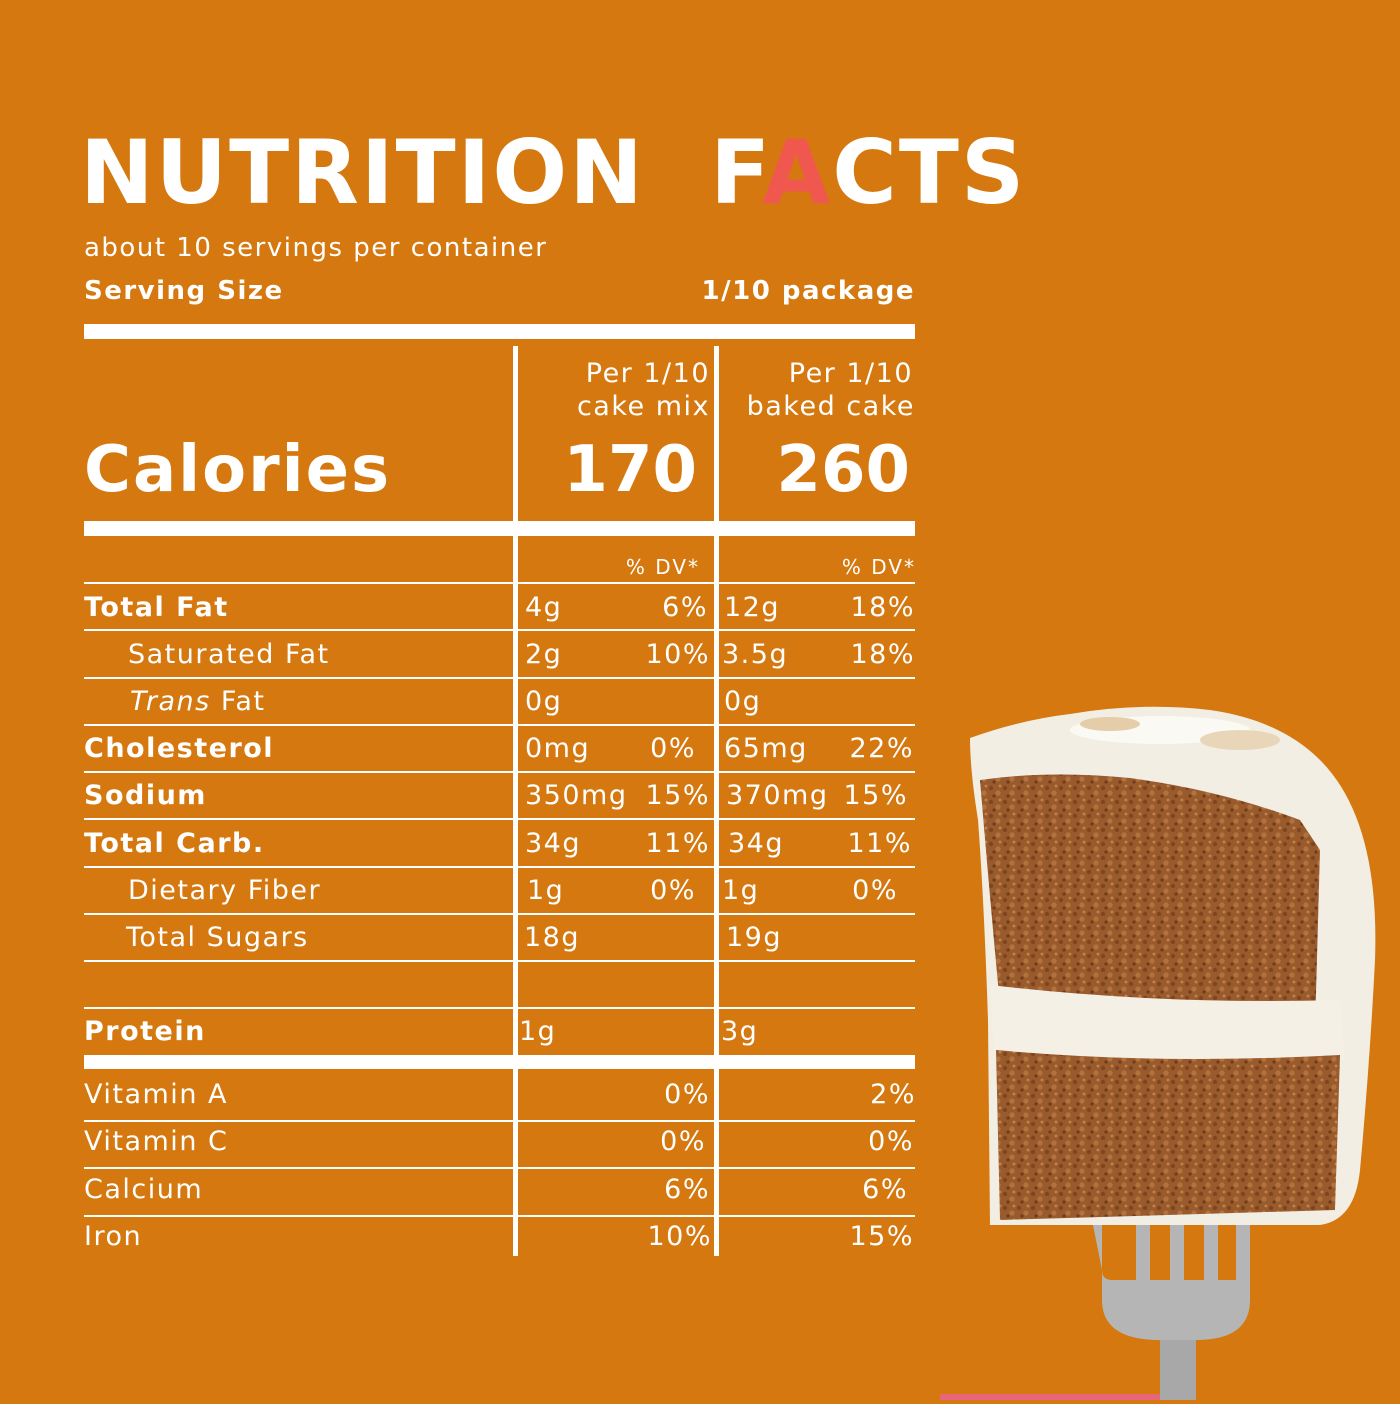 The width and height of the screenshot is (1400, 1404). I want to click on calories-label: Calories, so click(238, 470).